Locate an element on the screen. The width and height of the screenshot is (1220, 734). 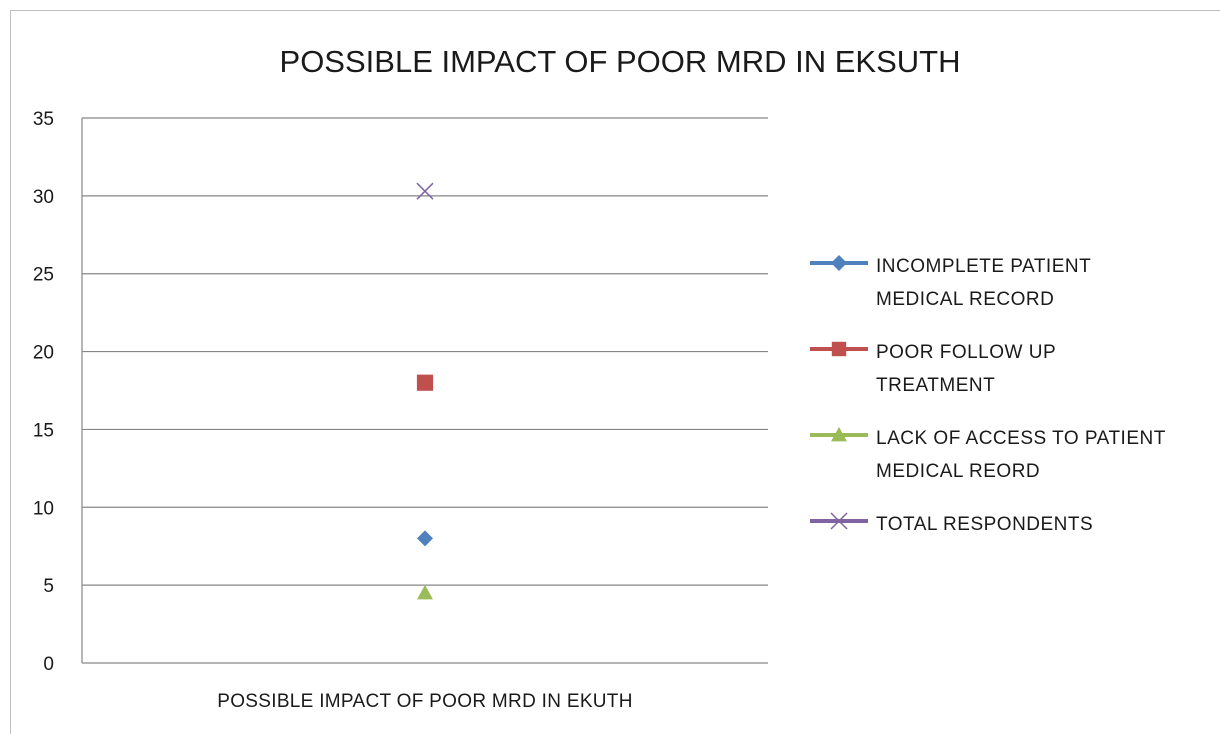
legend-label: MEDICAL REORD is located at coordinates (958, 471).